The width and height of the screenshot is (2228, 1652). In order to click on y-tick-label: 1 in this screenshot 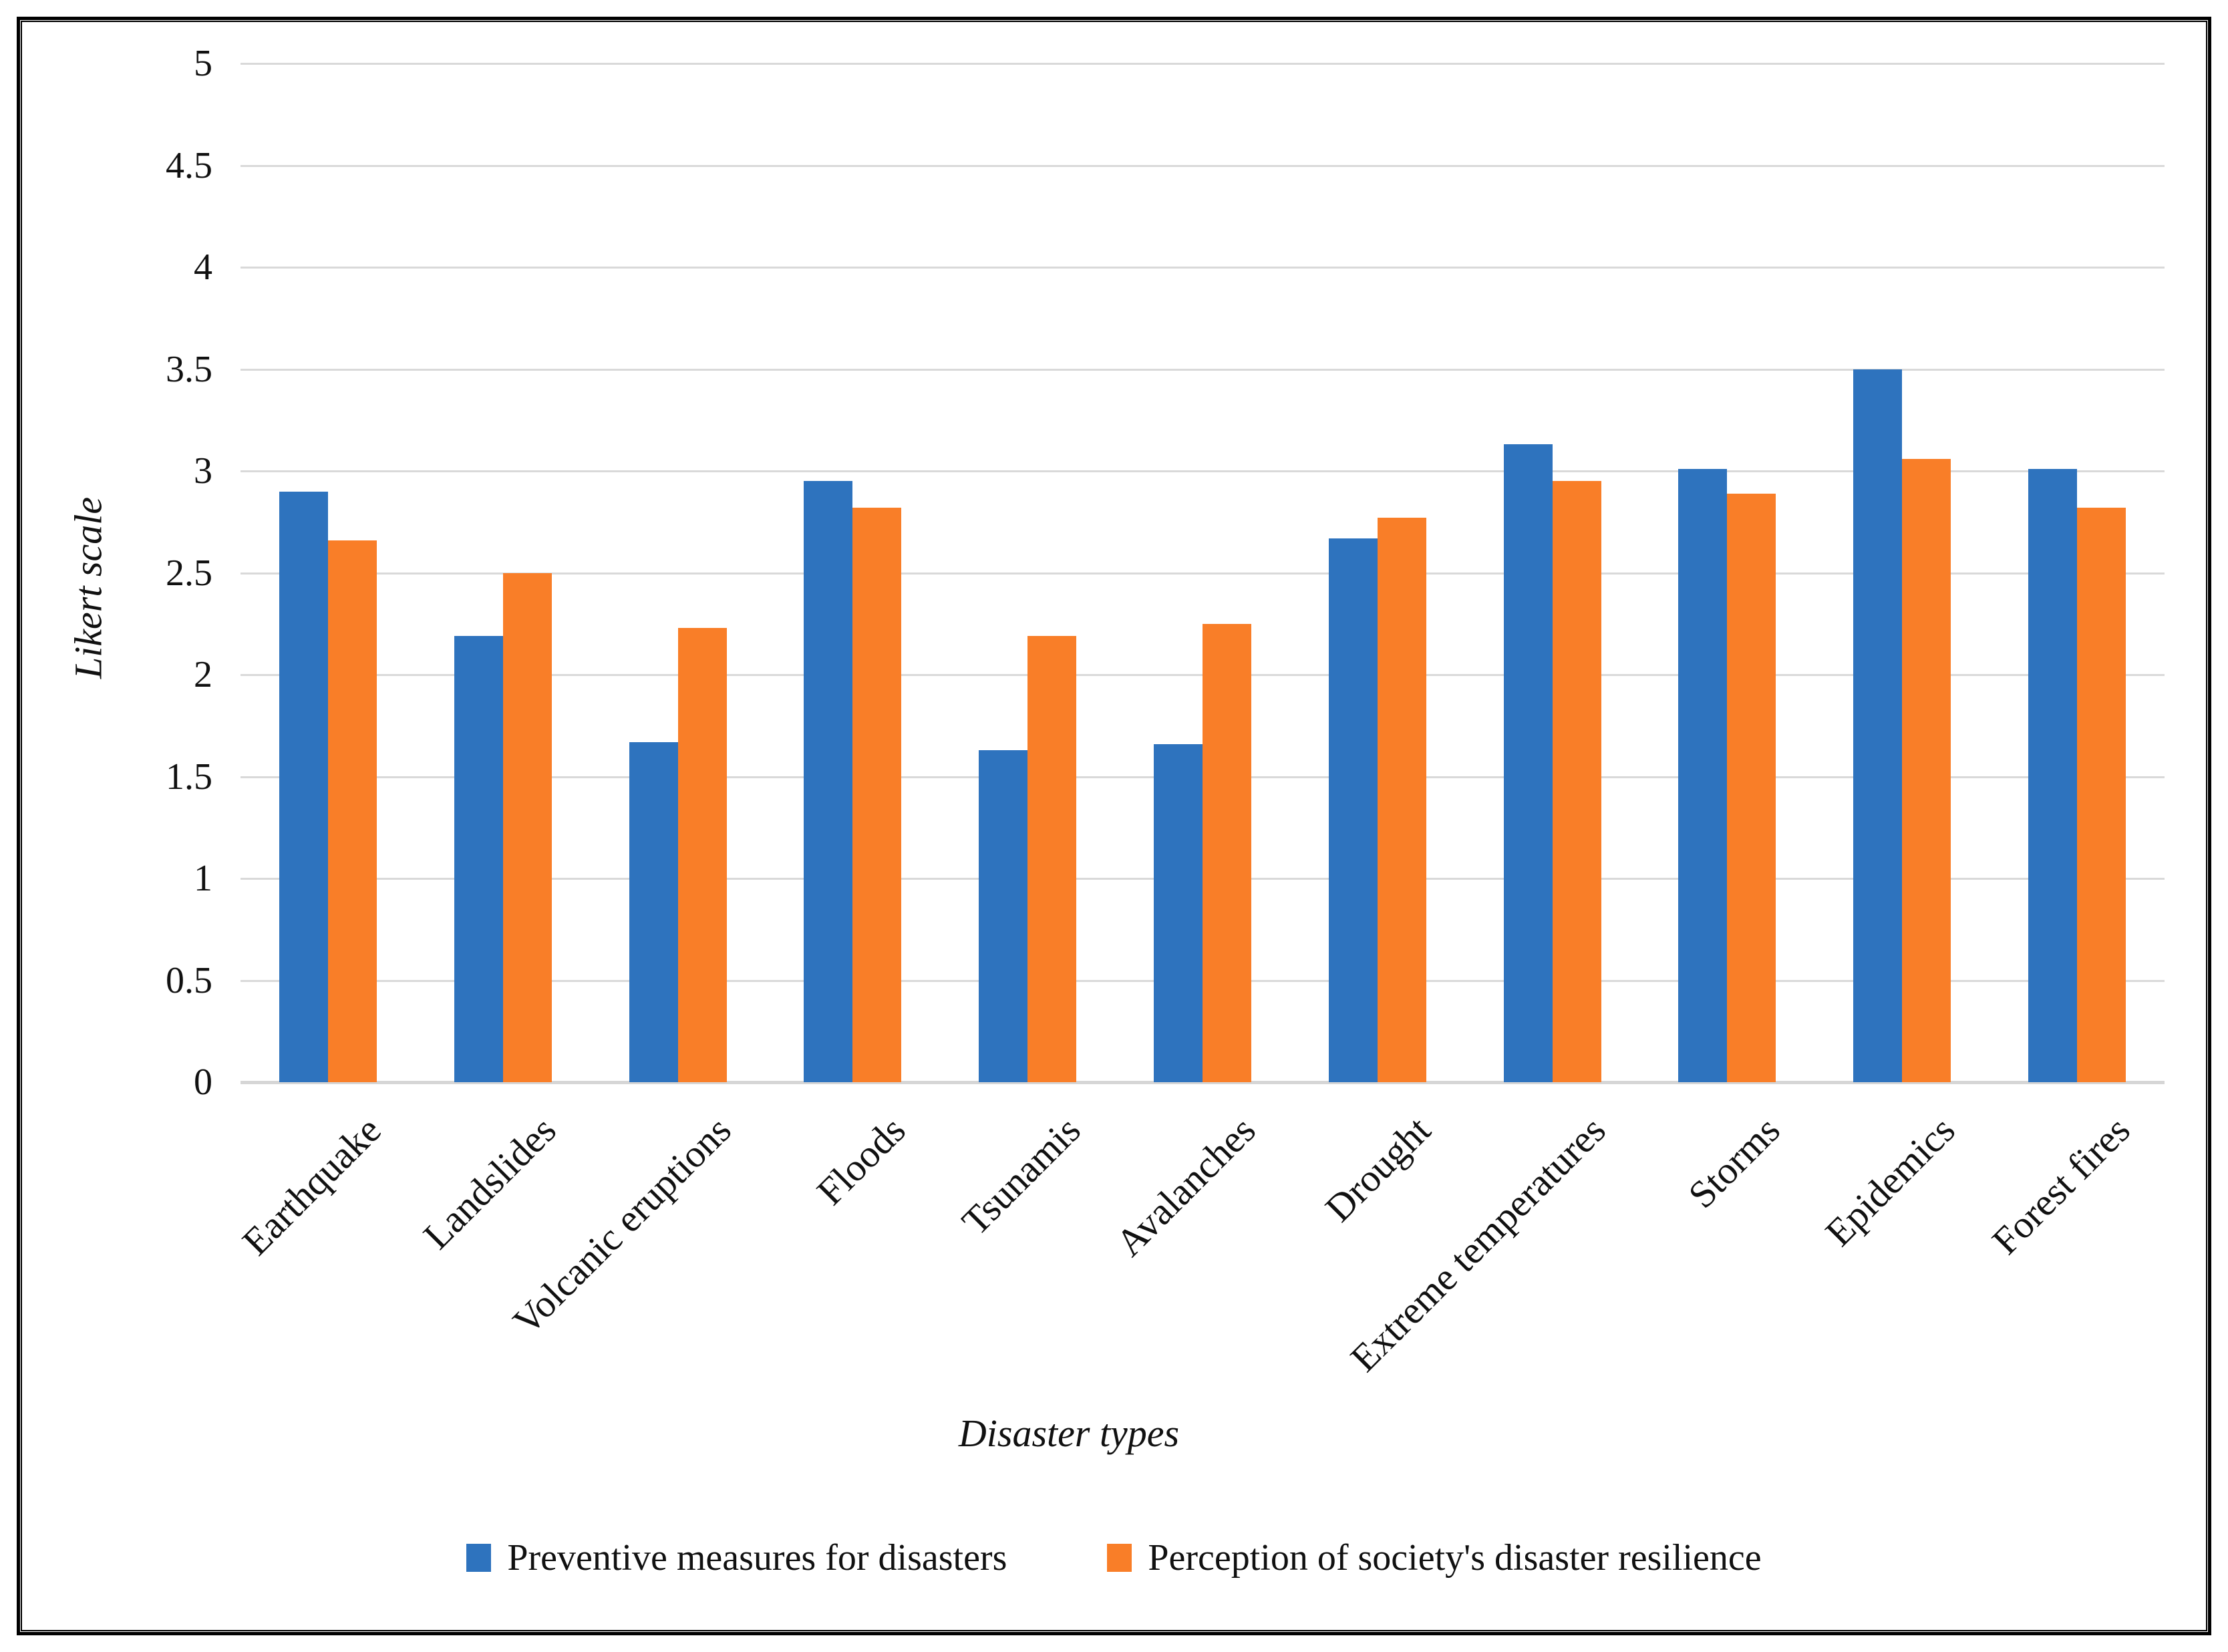, I will do `click(203, 878)`.